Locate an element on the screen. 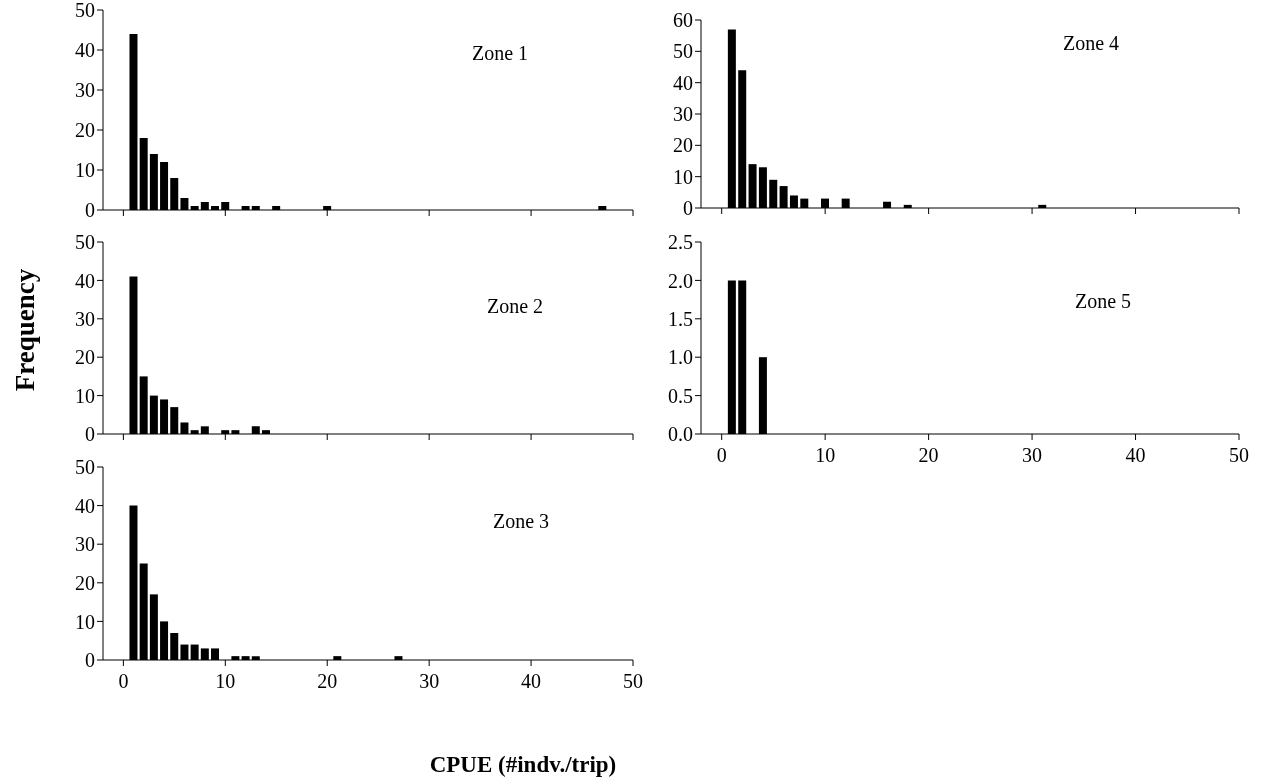 This screenshot has width=1261, height=783. y-tick-label: 1.5 is located at coordinates (680, 318).